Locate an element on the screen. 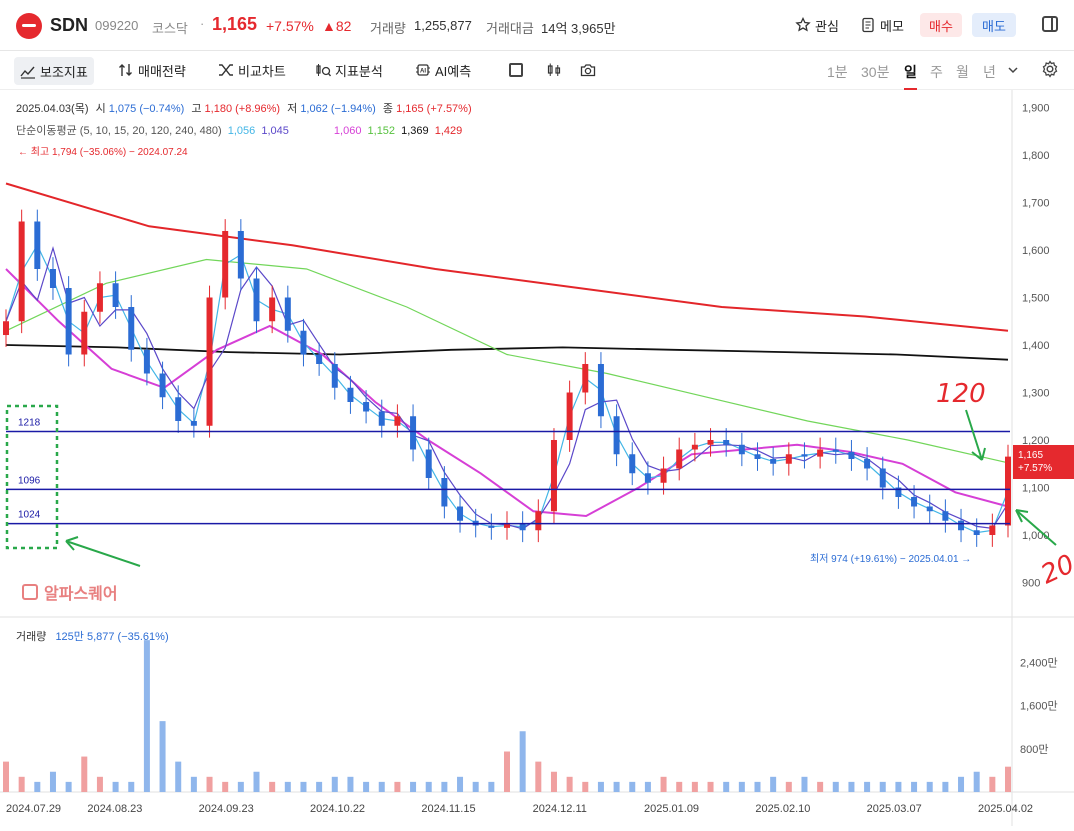  handwritten-120: 120 is located at coordinates (961, 394).